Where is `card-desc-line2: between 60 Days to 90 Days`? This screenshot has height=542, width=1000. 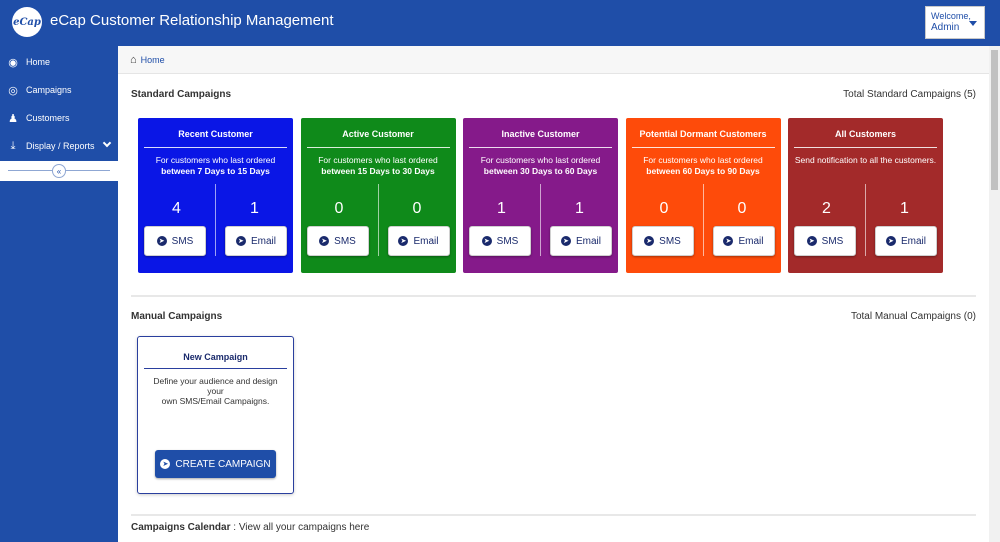
card-desc-line2: between 60 Days to 90 Days is located at coordinates (703, 171).